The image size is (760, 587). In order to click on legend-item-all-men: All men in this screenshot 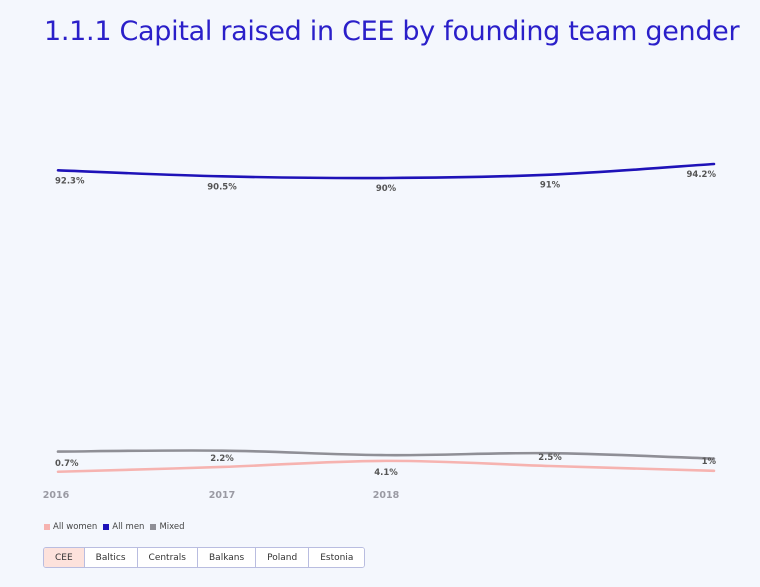, I will do `click(123, 527)`.